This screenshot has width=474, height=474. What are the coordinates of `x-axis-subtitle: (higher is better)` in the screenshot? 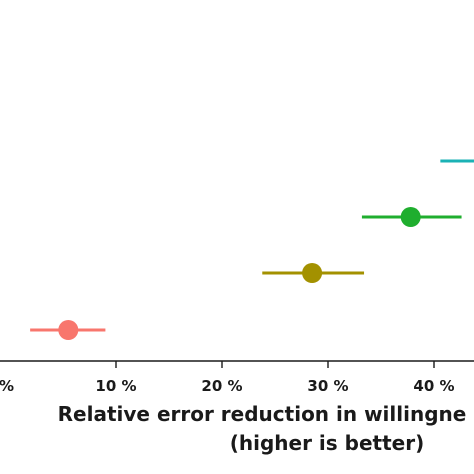 It's located at (327, 443).